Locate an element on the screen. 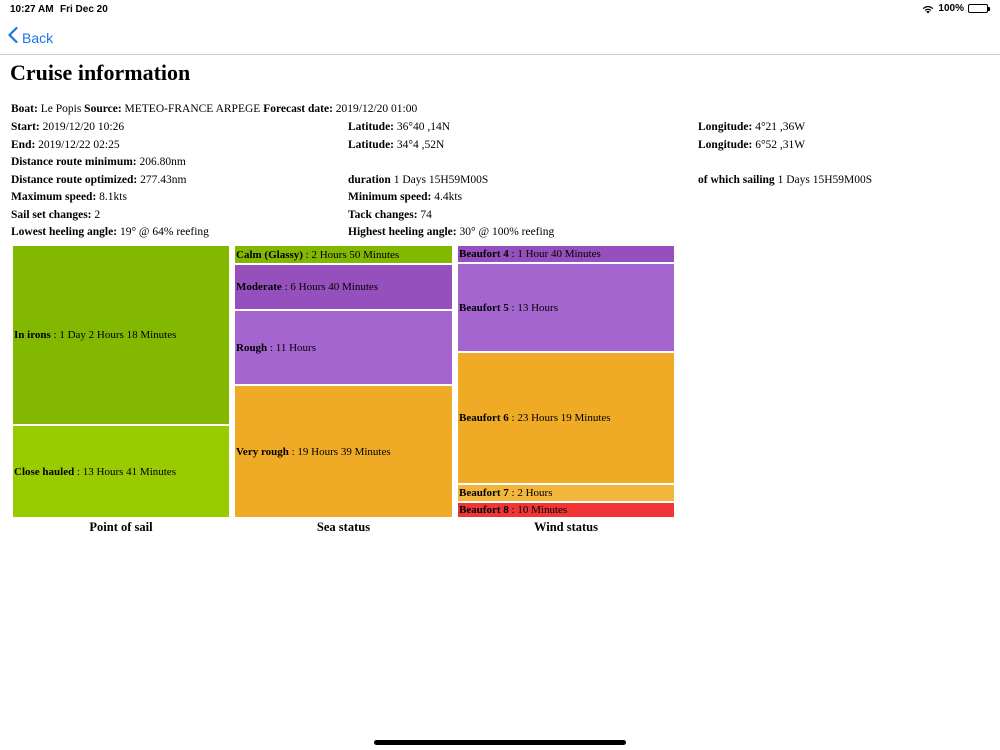 The image size is (1000, 750). sea-status-cell-value: : 11 Hours is located at coordinates (291, 347).